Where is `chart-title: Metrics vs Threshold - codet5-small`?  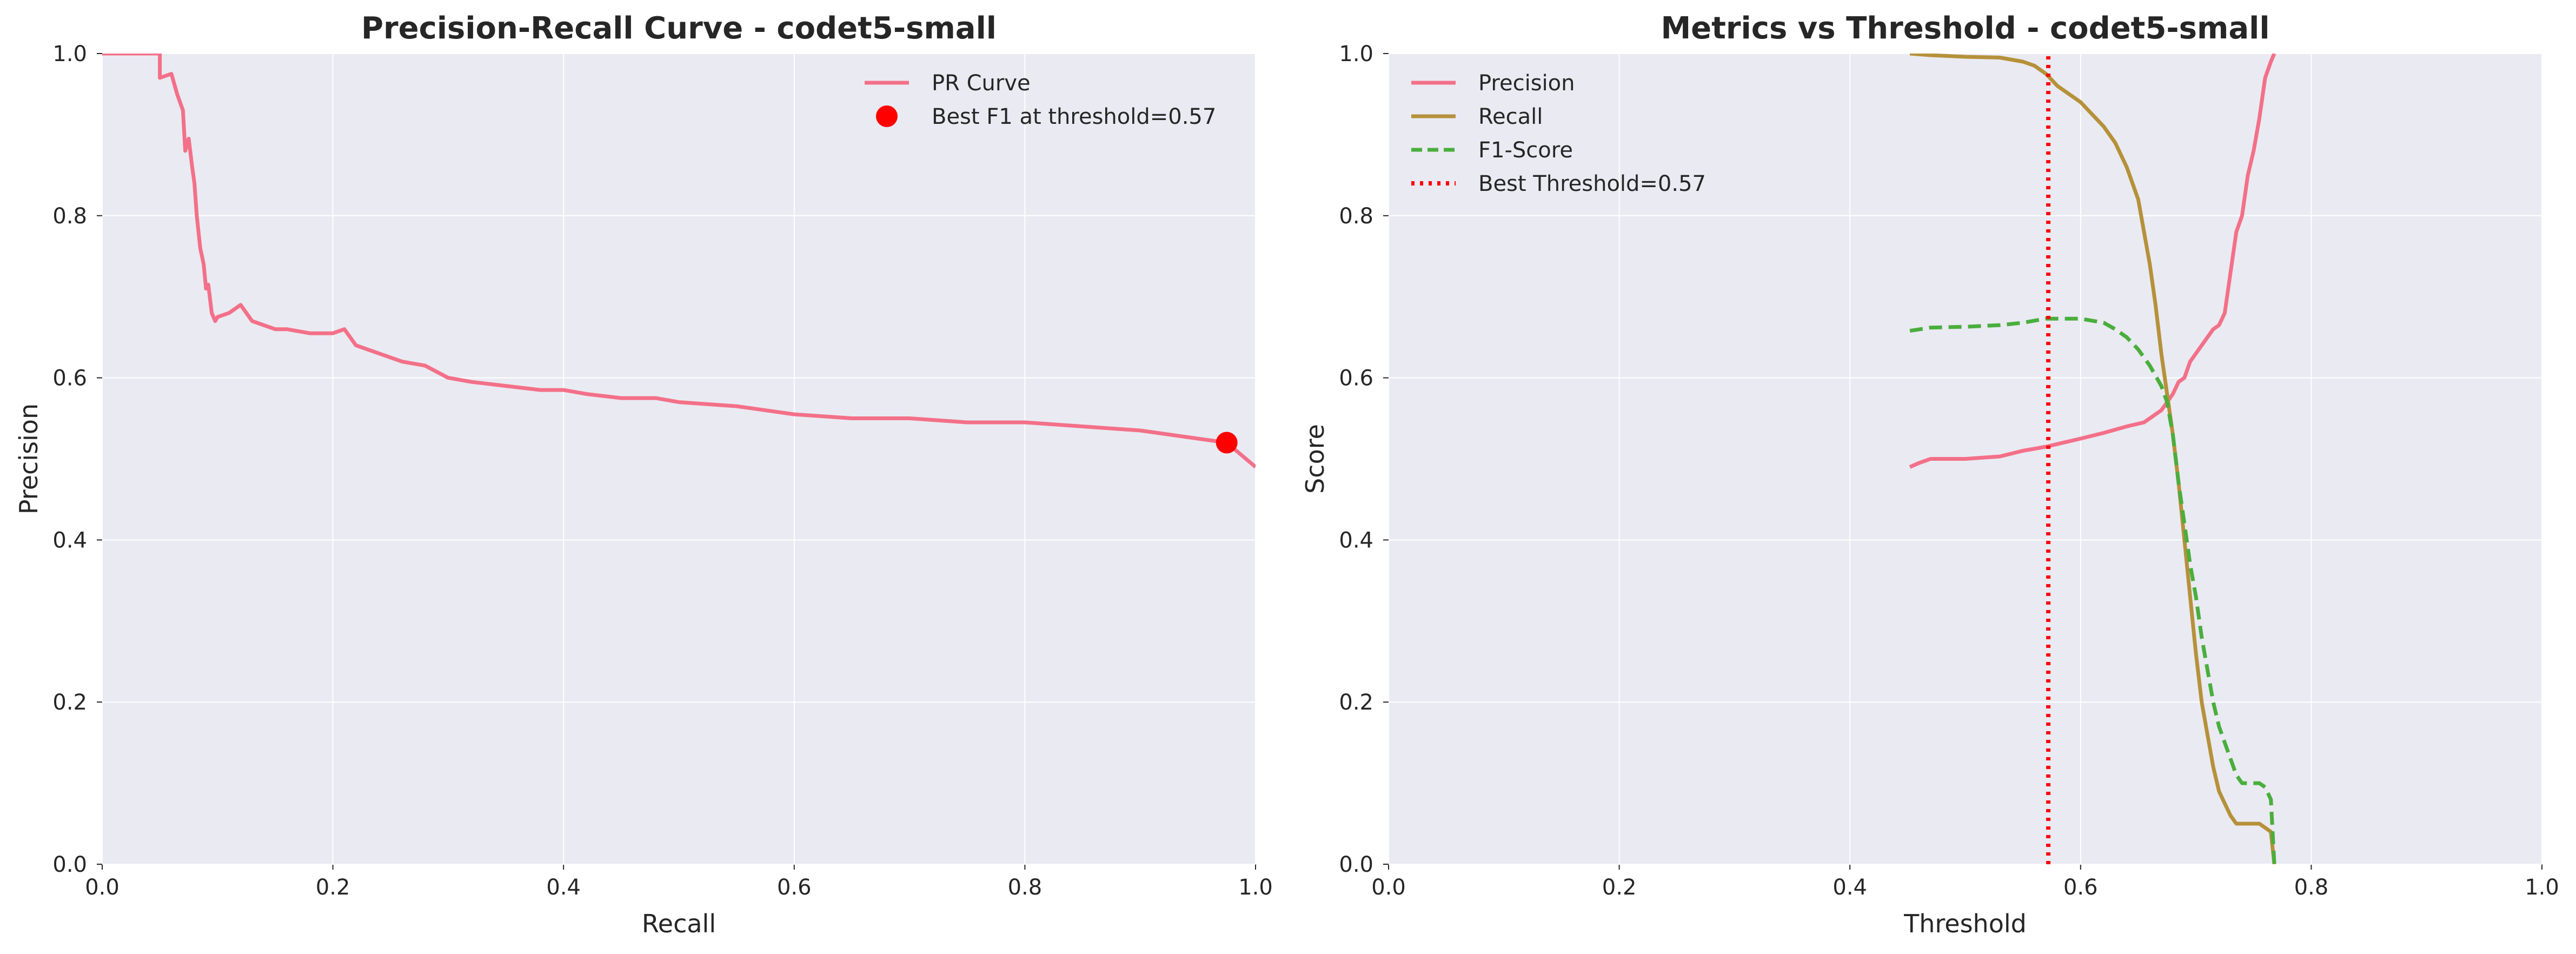 chart-title: Metrics vs Threshold - codet5-small is located at coordinates (1965, 29).